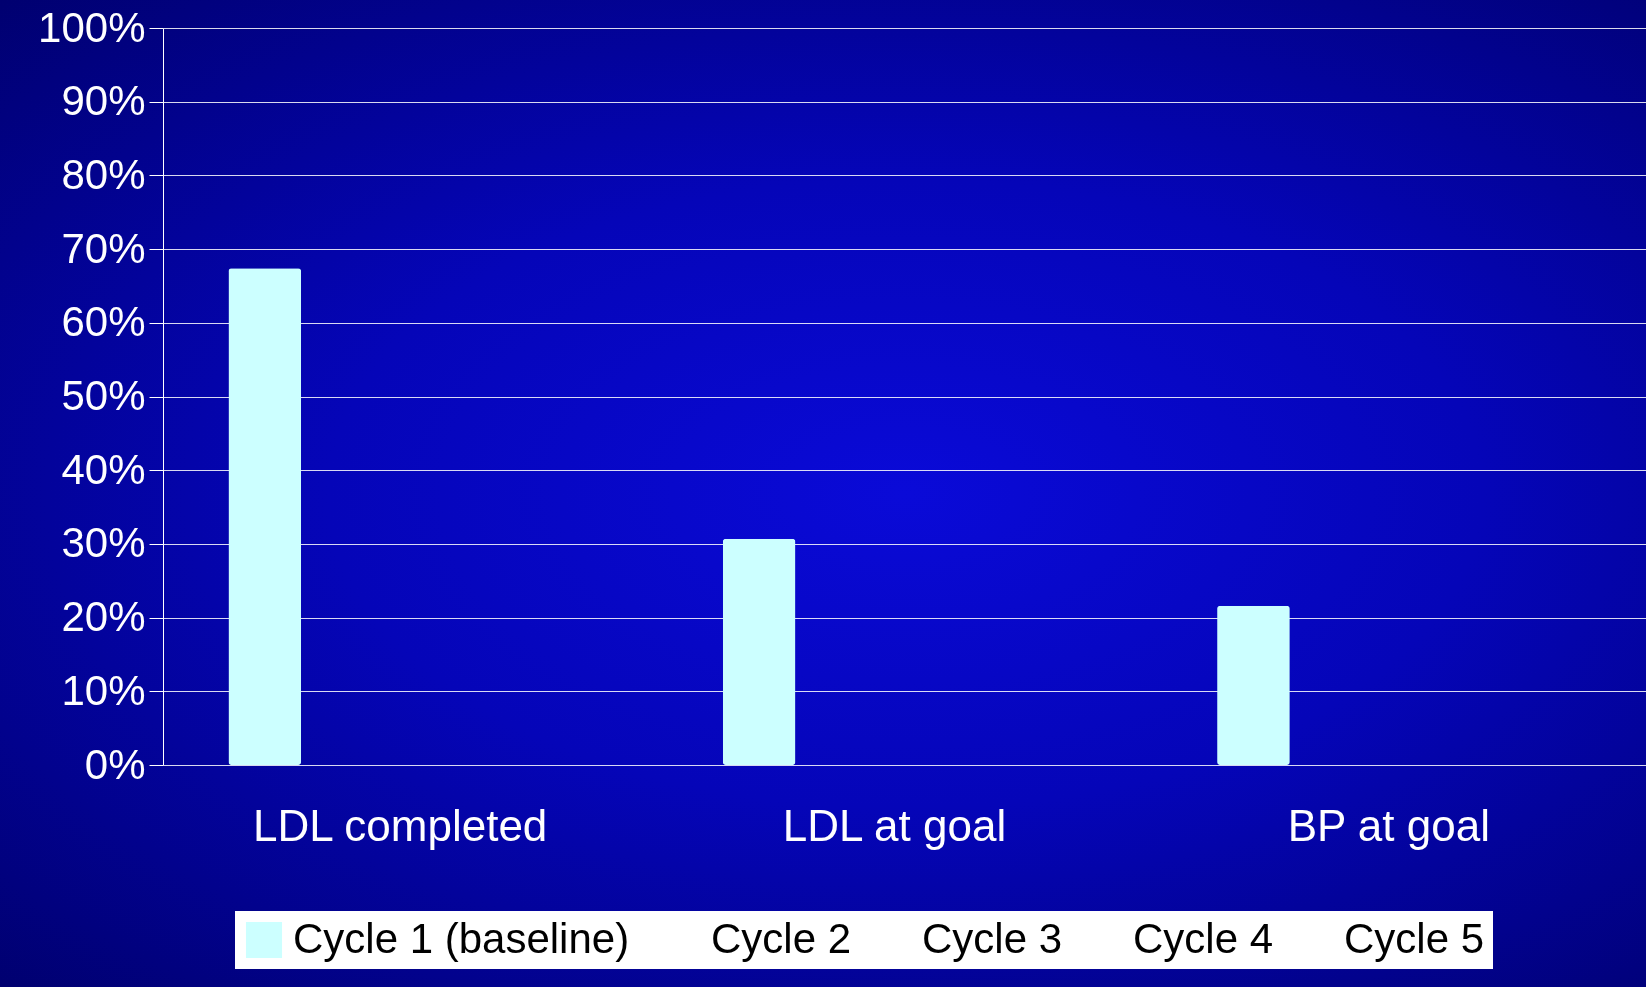 This screenshot has height=987, width=1646. I want to click on y-tick-label: 80%, so click(103, 174).